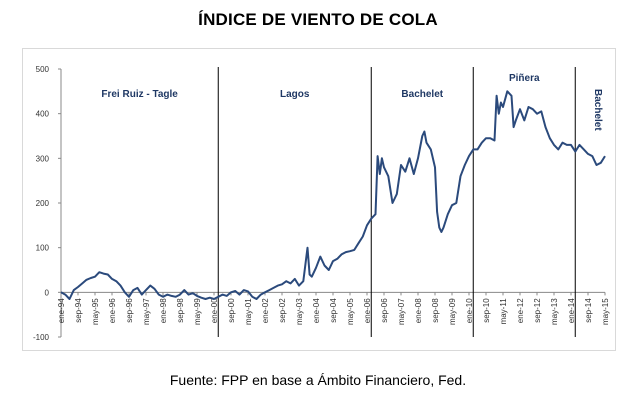 The image size is (636, 404). What do you see at coordinates (43, 69) in the screenshot?
I see `y-tick-label: 500` at bounding box center [43, 69].